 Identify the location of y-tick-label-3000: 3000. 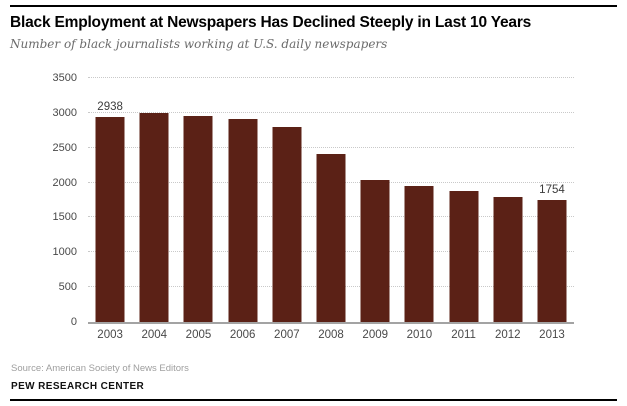
(64, 112).